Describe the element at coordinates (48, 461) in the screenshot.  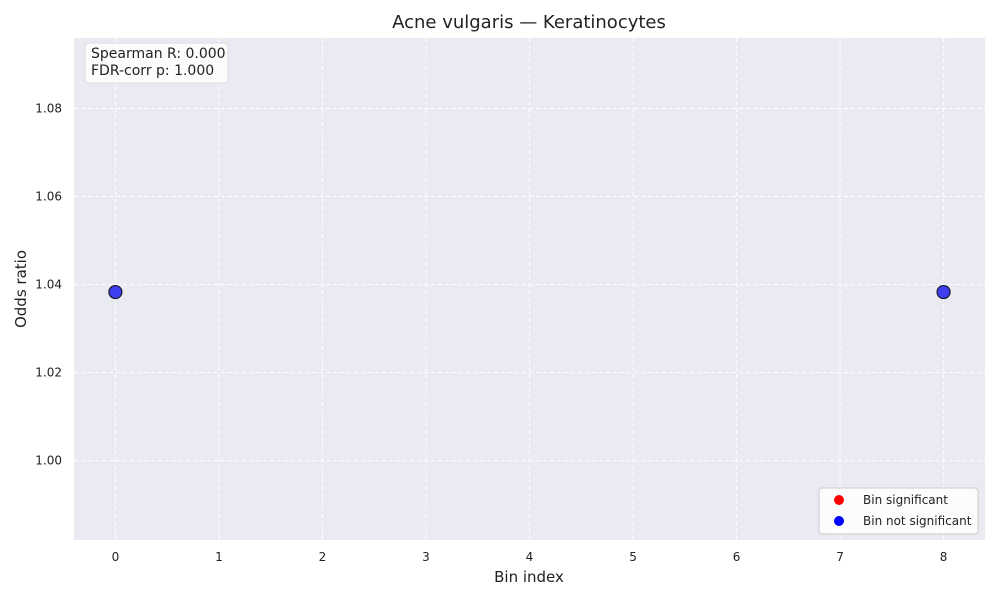
I see `y-tick-label: 1.00` at that location.